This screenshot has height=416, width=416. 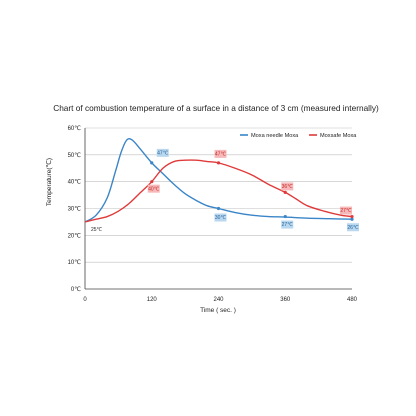 What do you see at coordinates (218, 310) in the screenshot?
I see `x-axis-label: Time ( sec. )` at bounding box center [218, 310].